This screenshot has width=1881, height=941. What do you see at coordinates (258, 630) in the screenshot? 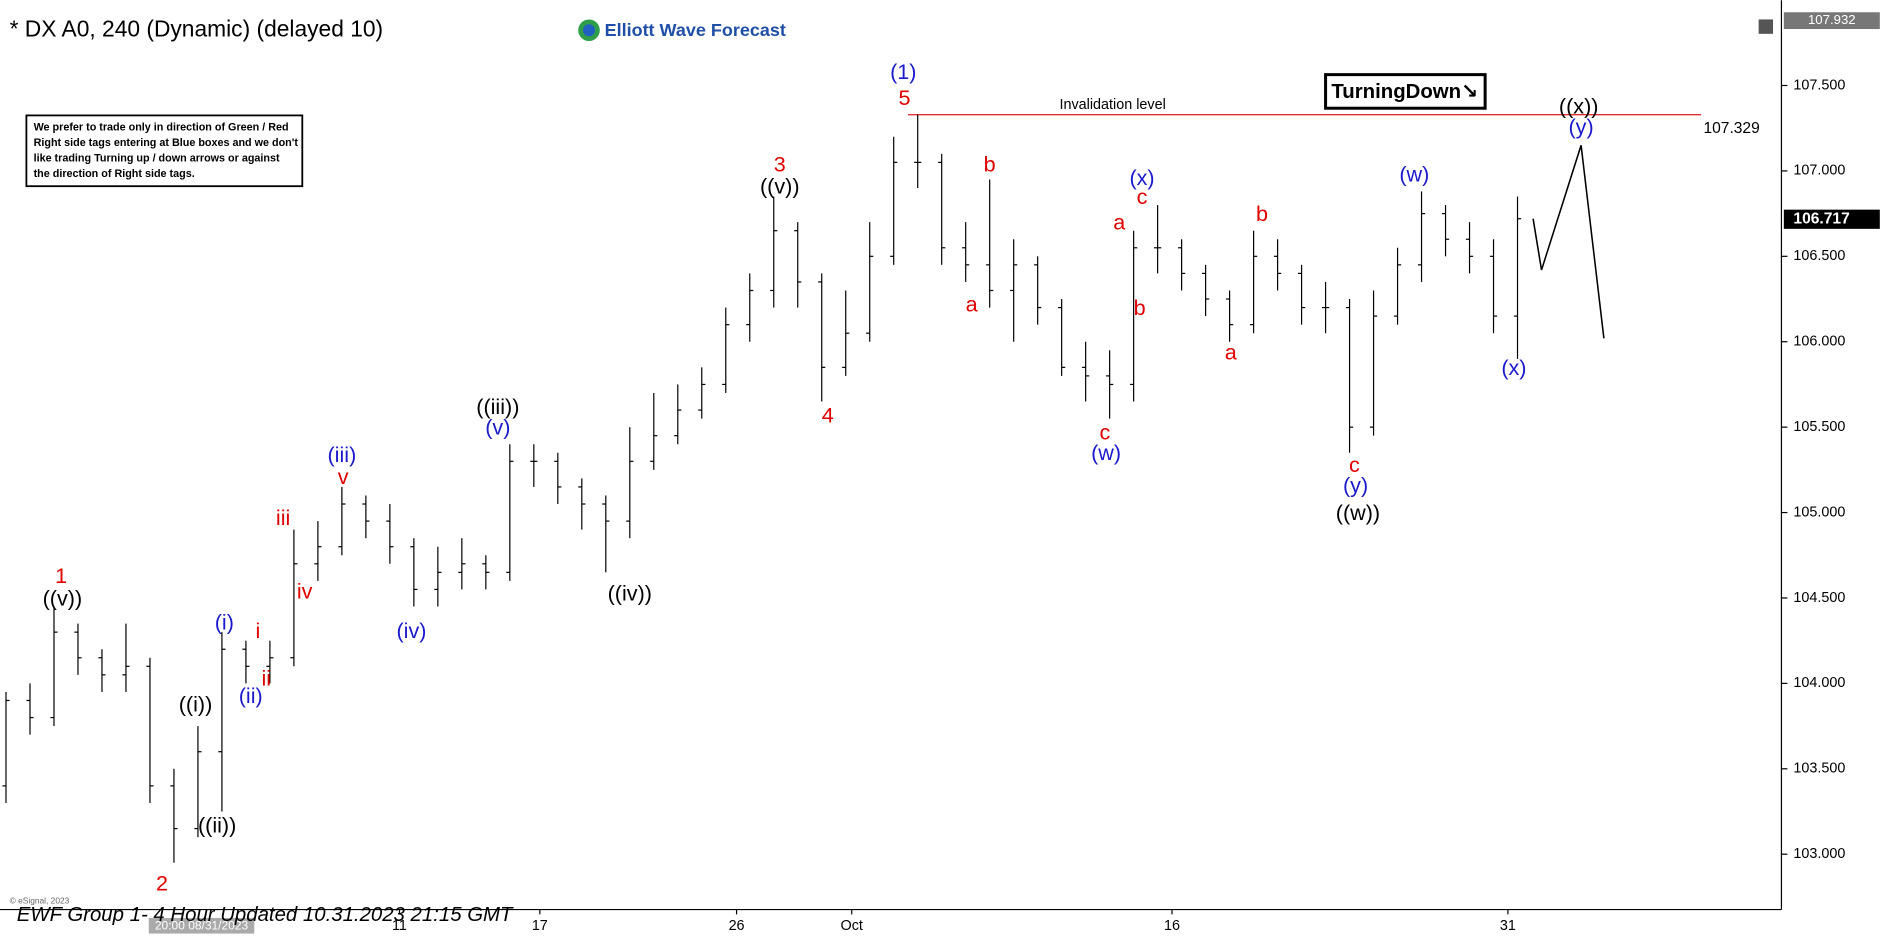
I see `wave-label: i` at bounding box center [258, 630].